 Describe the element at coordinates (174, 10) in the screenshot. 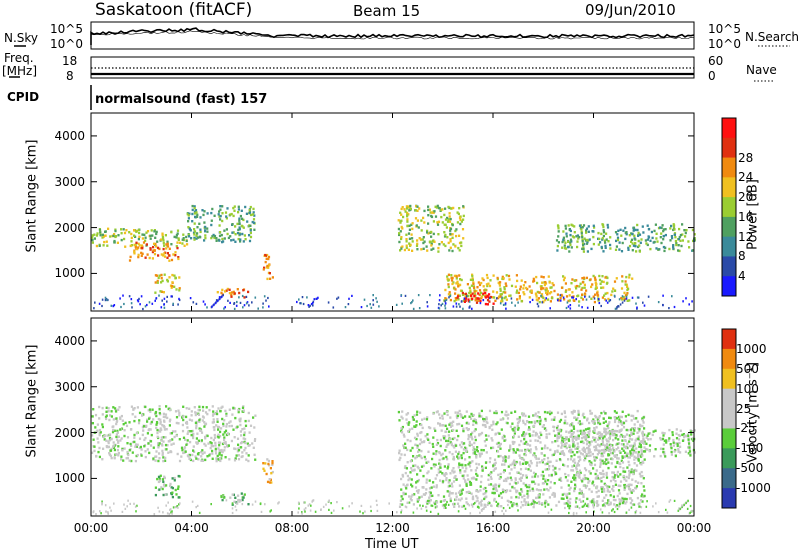

I see `chart-title: Saskatoon (fitACF)` at that location.